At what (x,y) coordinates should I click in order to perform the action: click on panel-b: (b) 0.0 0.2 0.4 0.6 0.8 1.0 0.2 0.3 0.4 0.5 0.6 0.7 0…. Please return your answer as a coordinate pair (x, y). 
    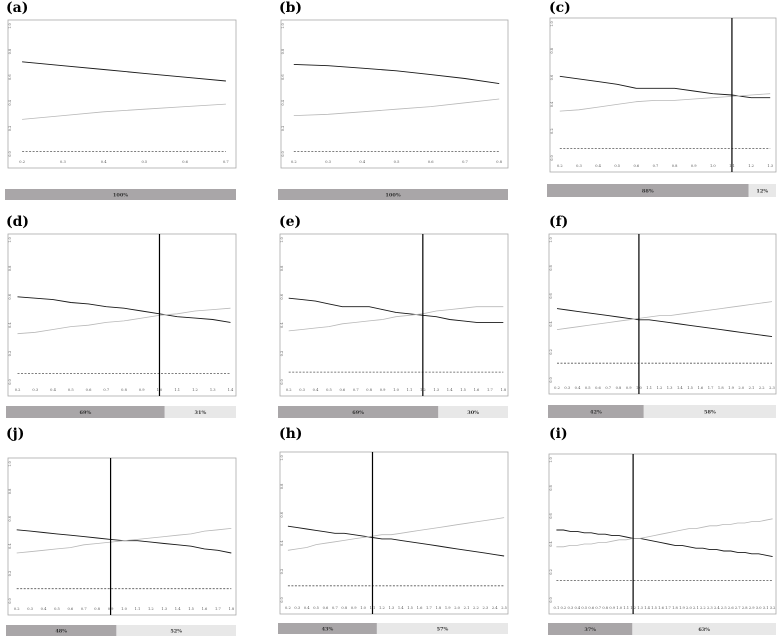
    Looking at the image, I should click on (393, 100).